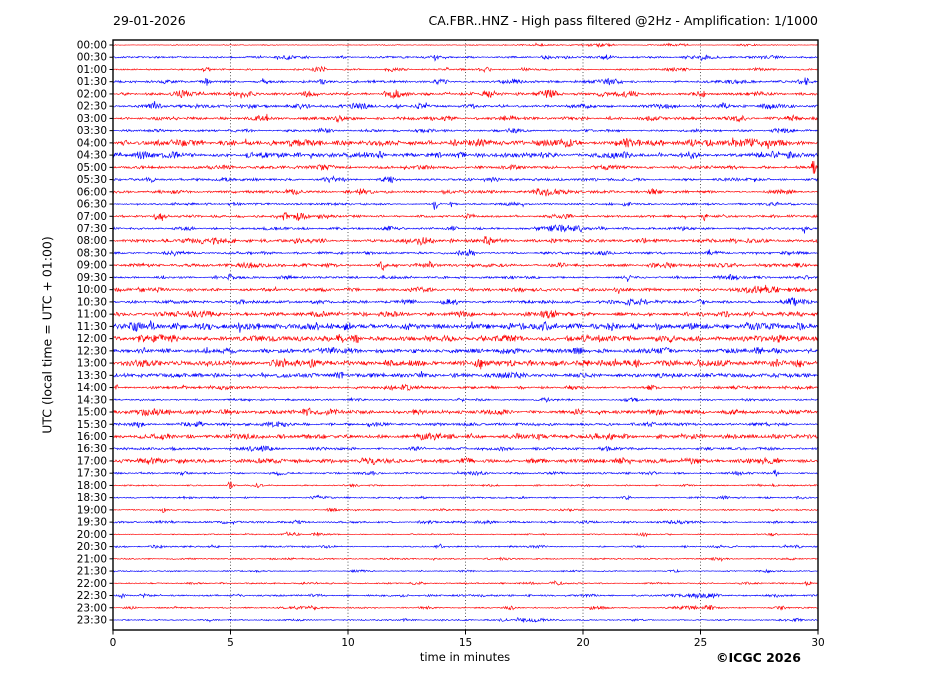 Image resolution: width=927 pixels, height=696 pixels. Describe the element at coordinates (92, 168) in the screenshot. I see `y-tick-label-05:00: 05:00` at that location.